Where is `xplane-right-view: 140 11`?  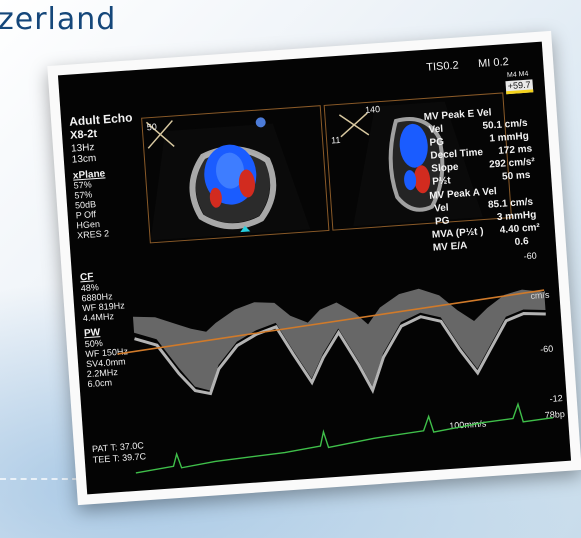 xplane-right-view: 140 11 is located at coordinates (418, 161).